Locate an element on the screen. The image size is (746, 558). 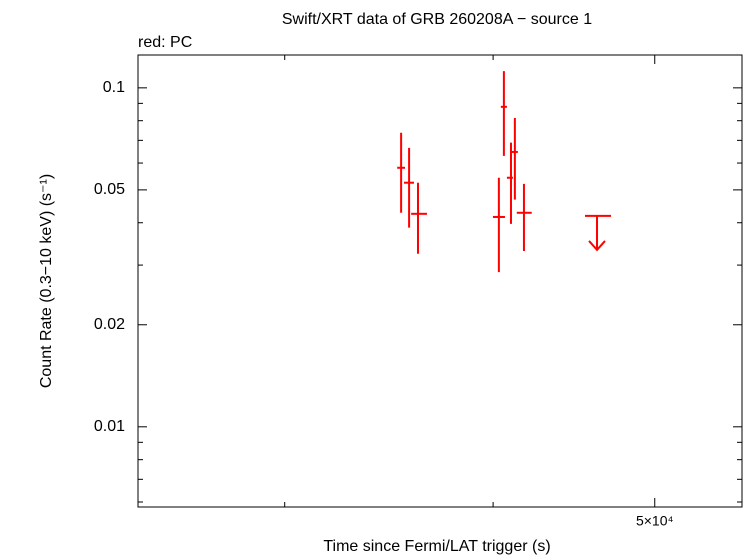
y-axis-label: Count Rate (0.3−10 keV) (s⁻¹) is located at coordinates (46, 281).